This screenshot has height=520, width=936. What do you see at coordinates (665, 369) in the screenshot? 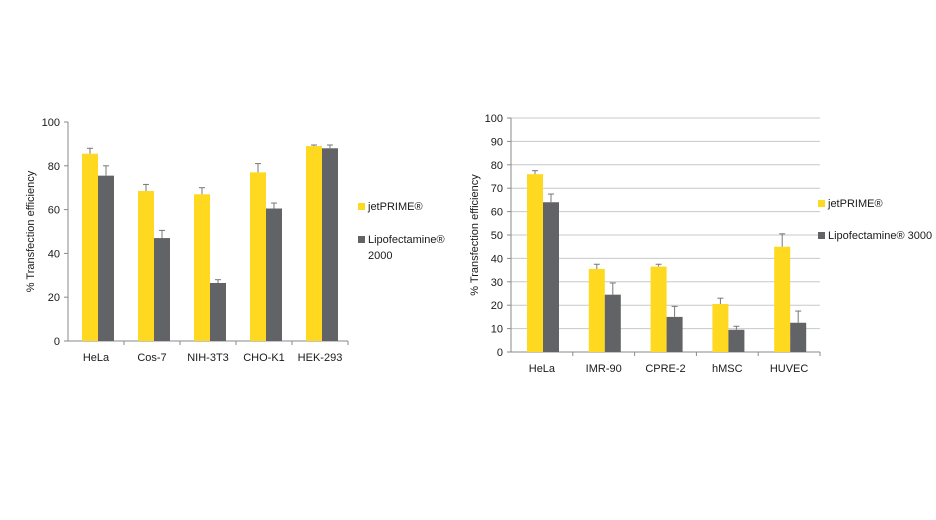
I see `x-tick-label: CPRE-2` at bounding box center [665, 369].